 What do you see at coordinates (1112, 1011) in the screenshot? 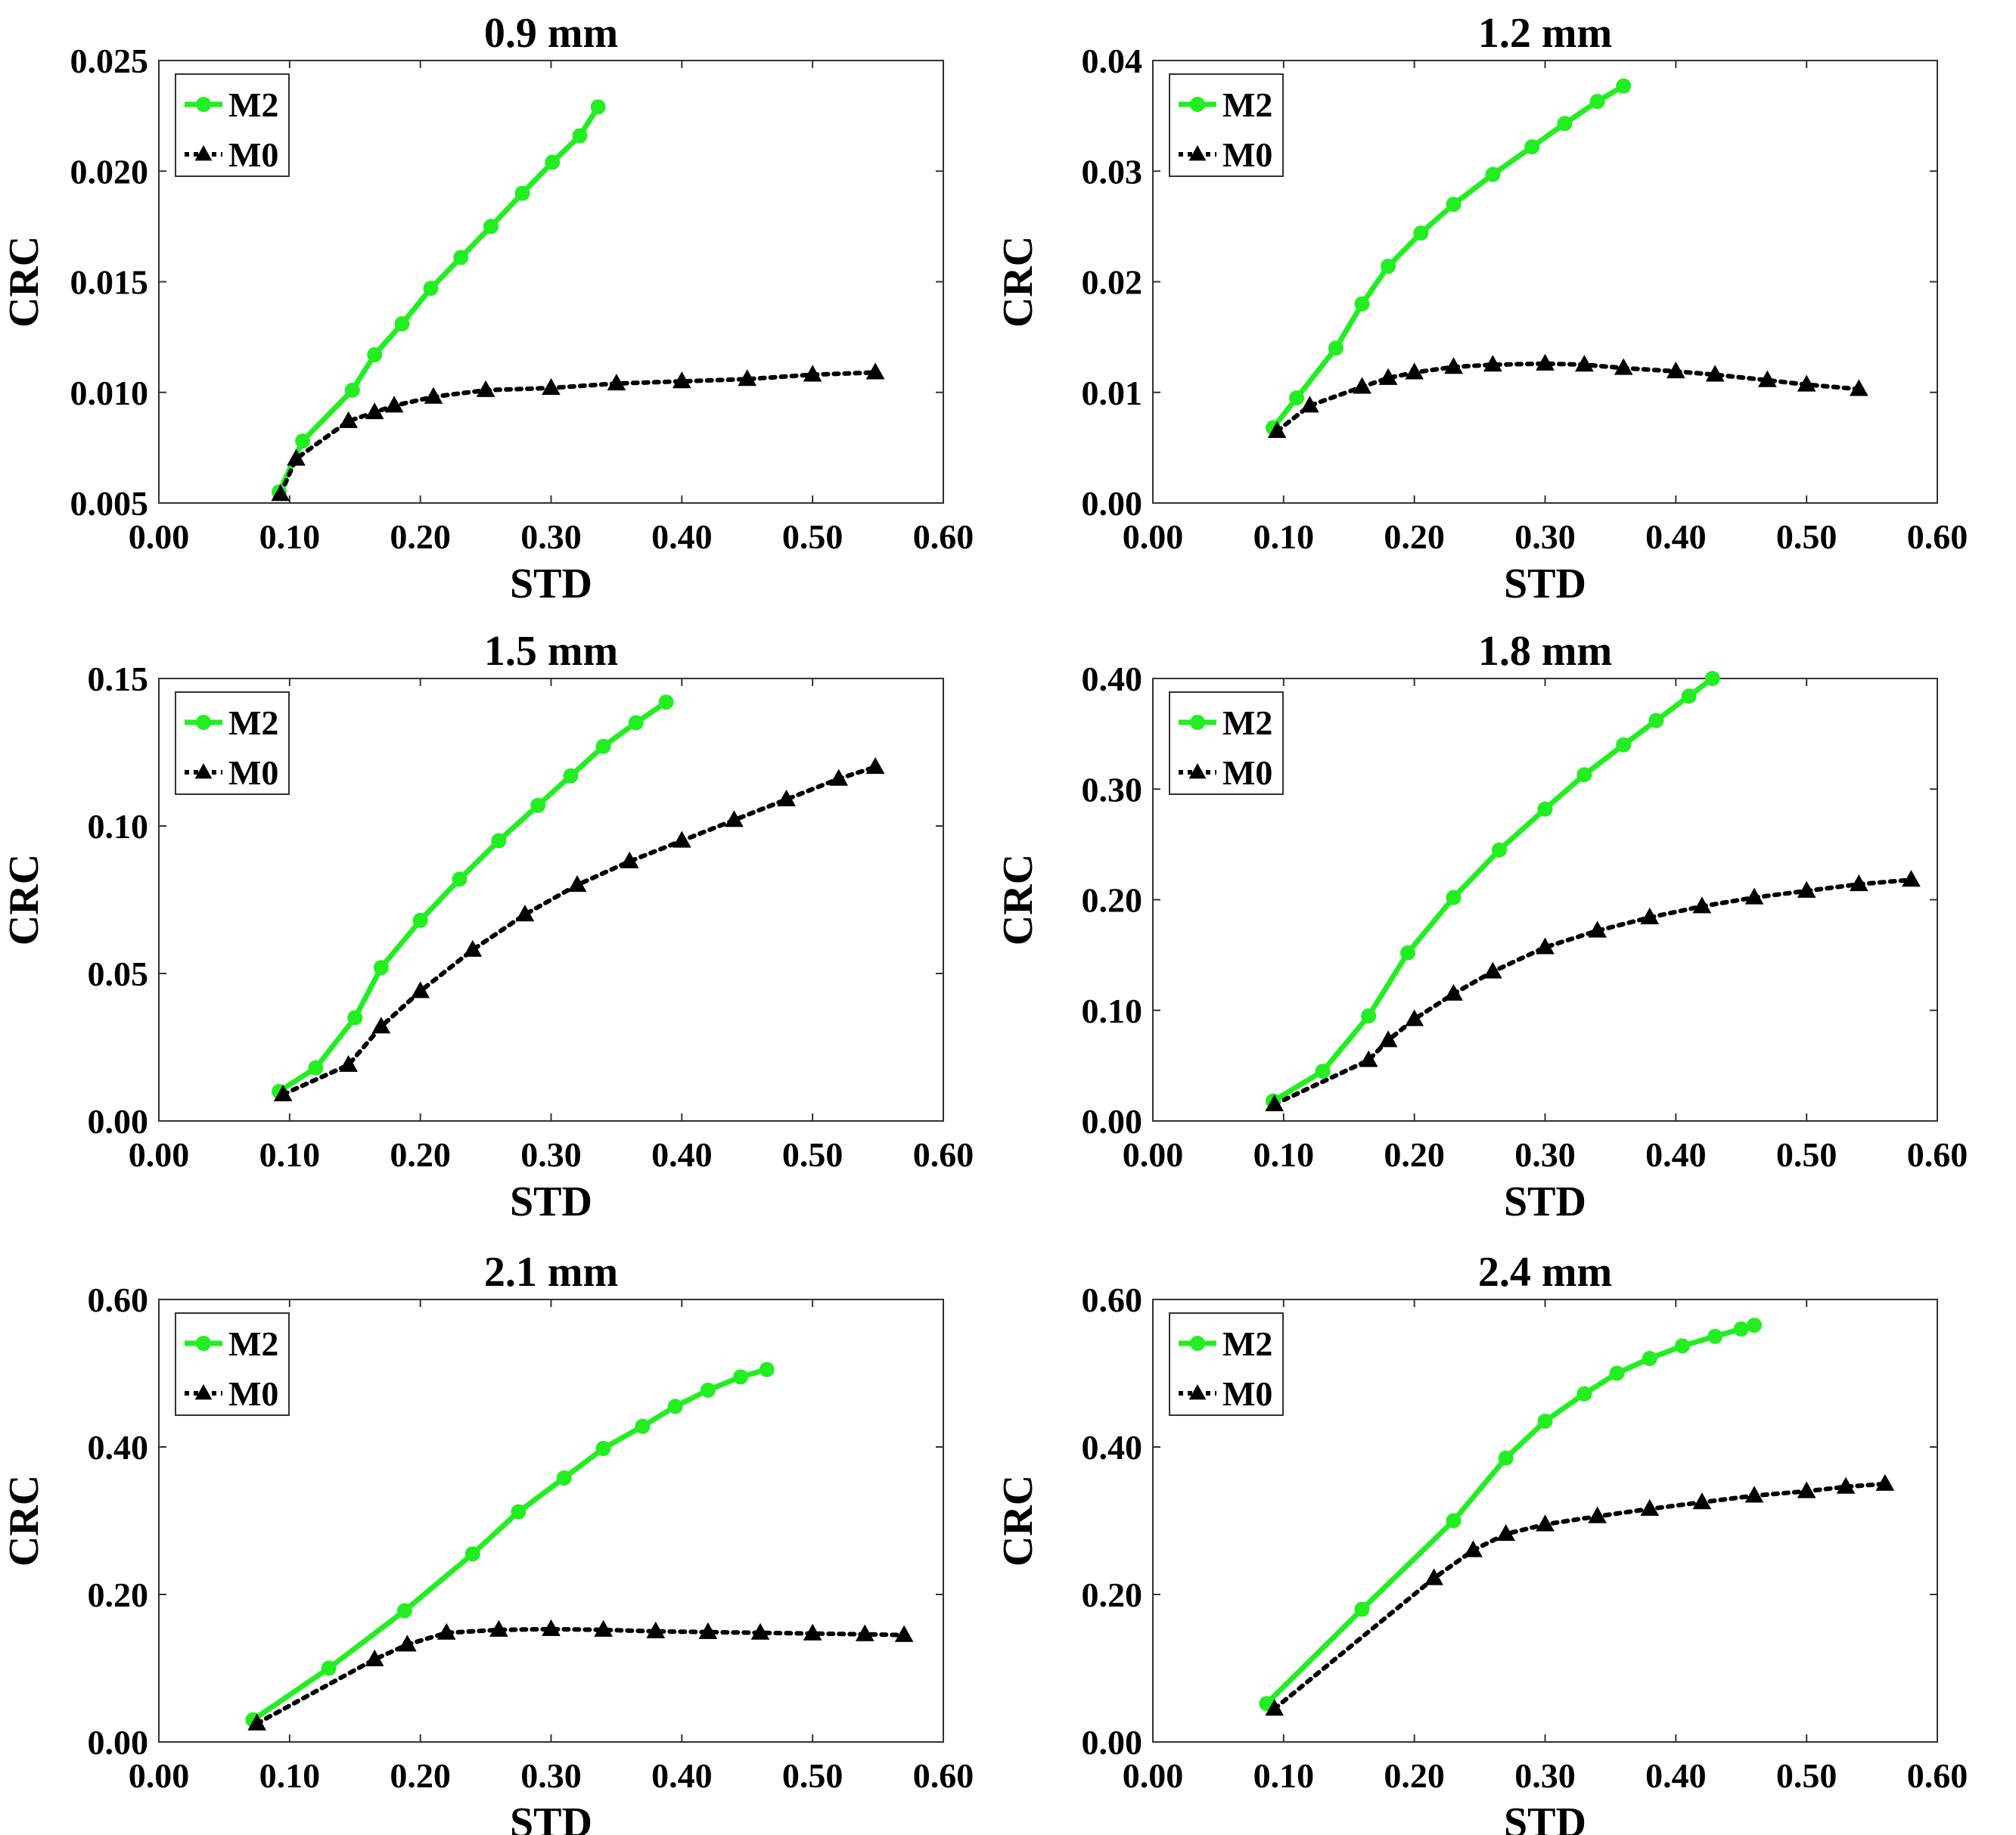
I see `y-tick-label: 0.10` at bounding box center [1112, 1011].